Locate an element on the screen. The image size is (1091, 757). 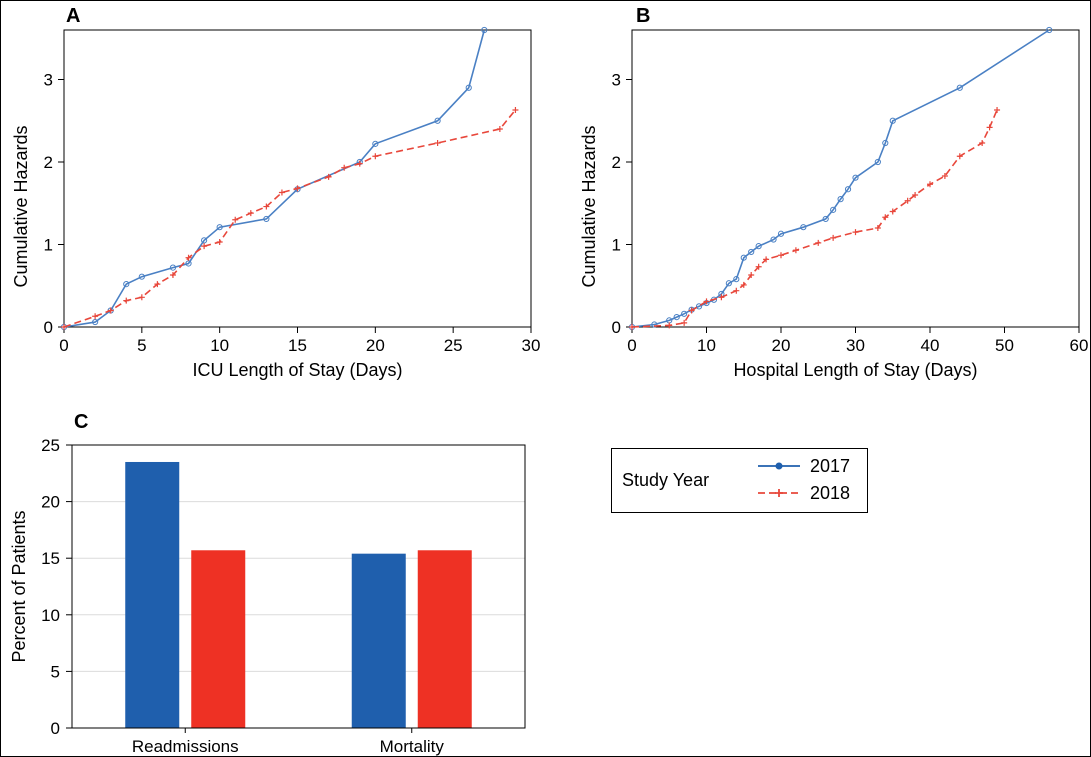
x-tick-label: 0 is located at coordinates (63, 345).